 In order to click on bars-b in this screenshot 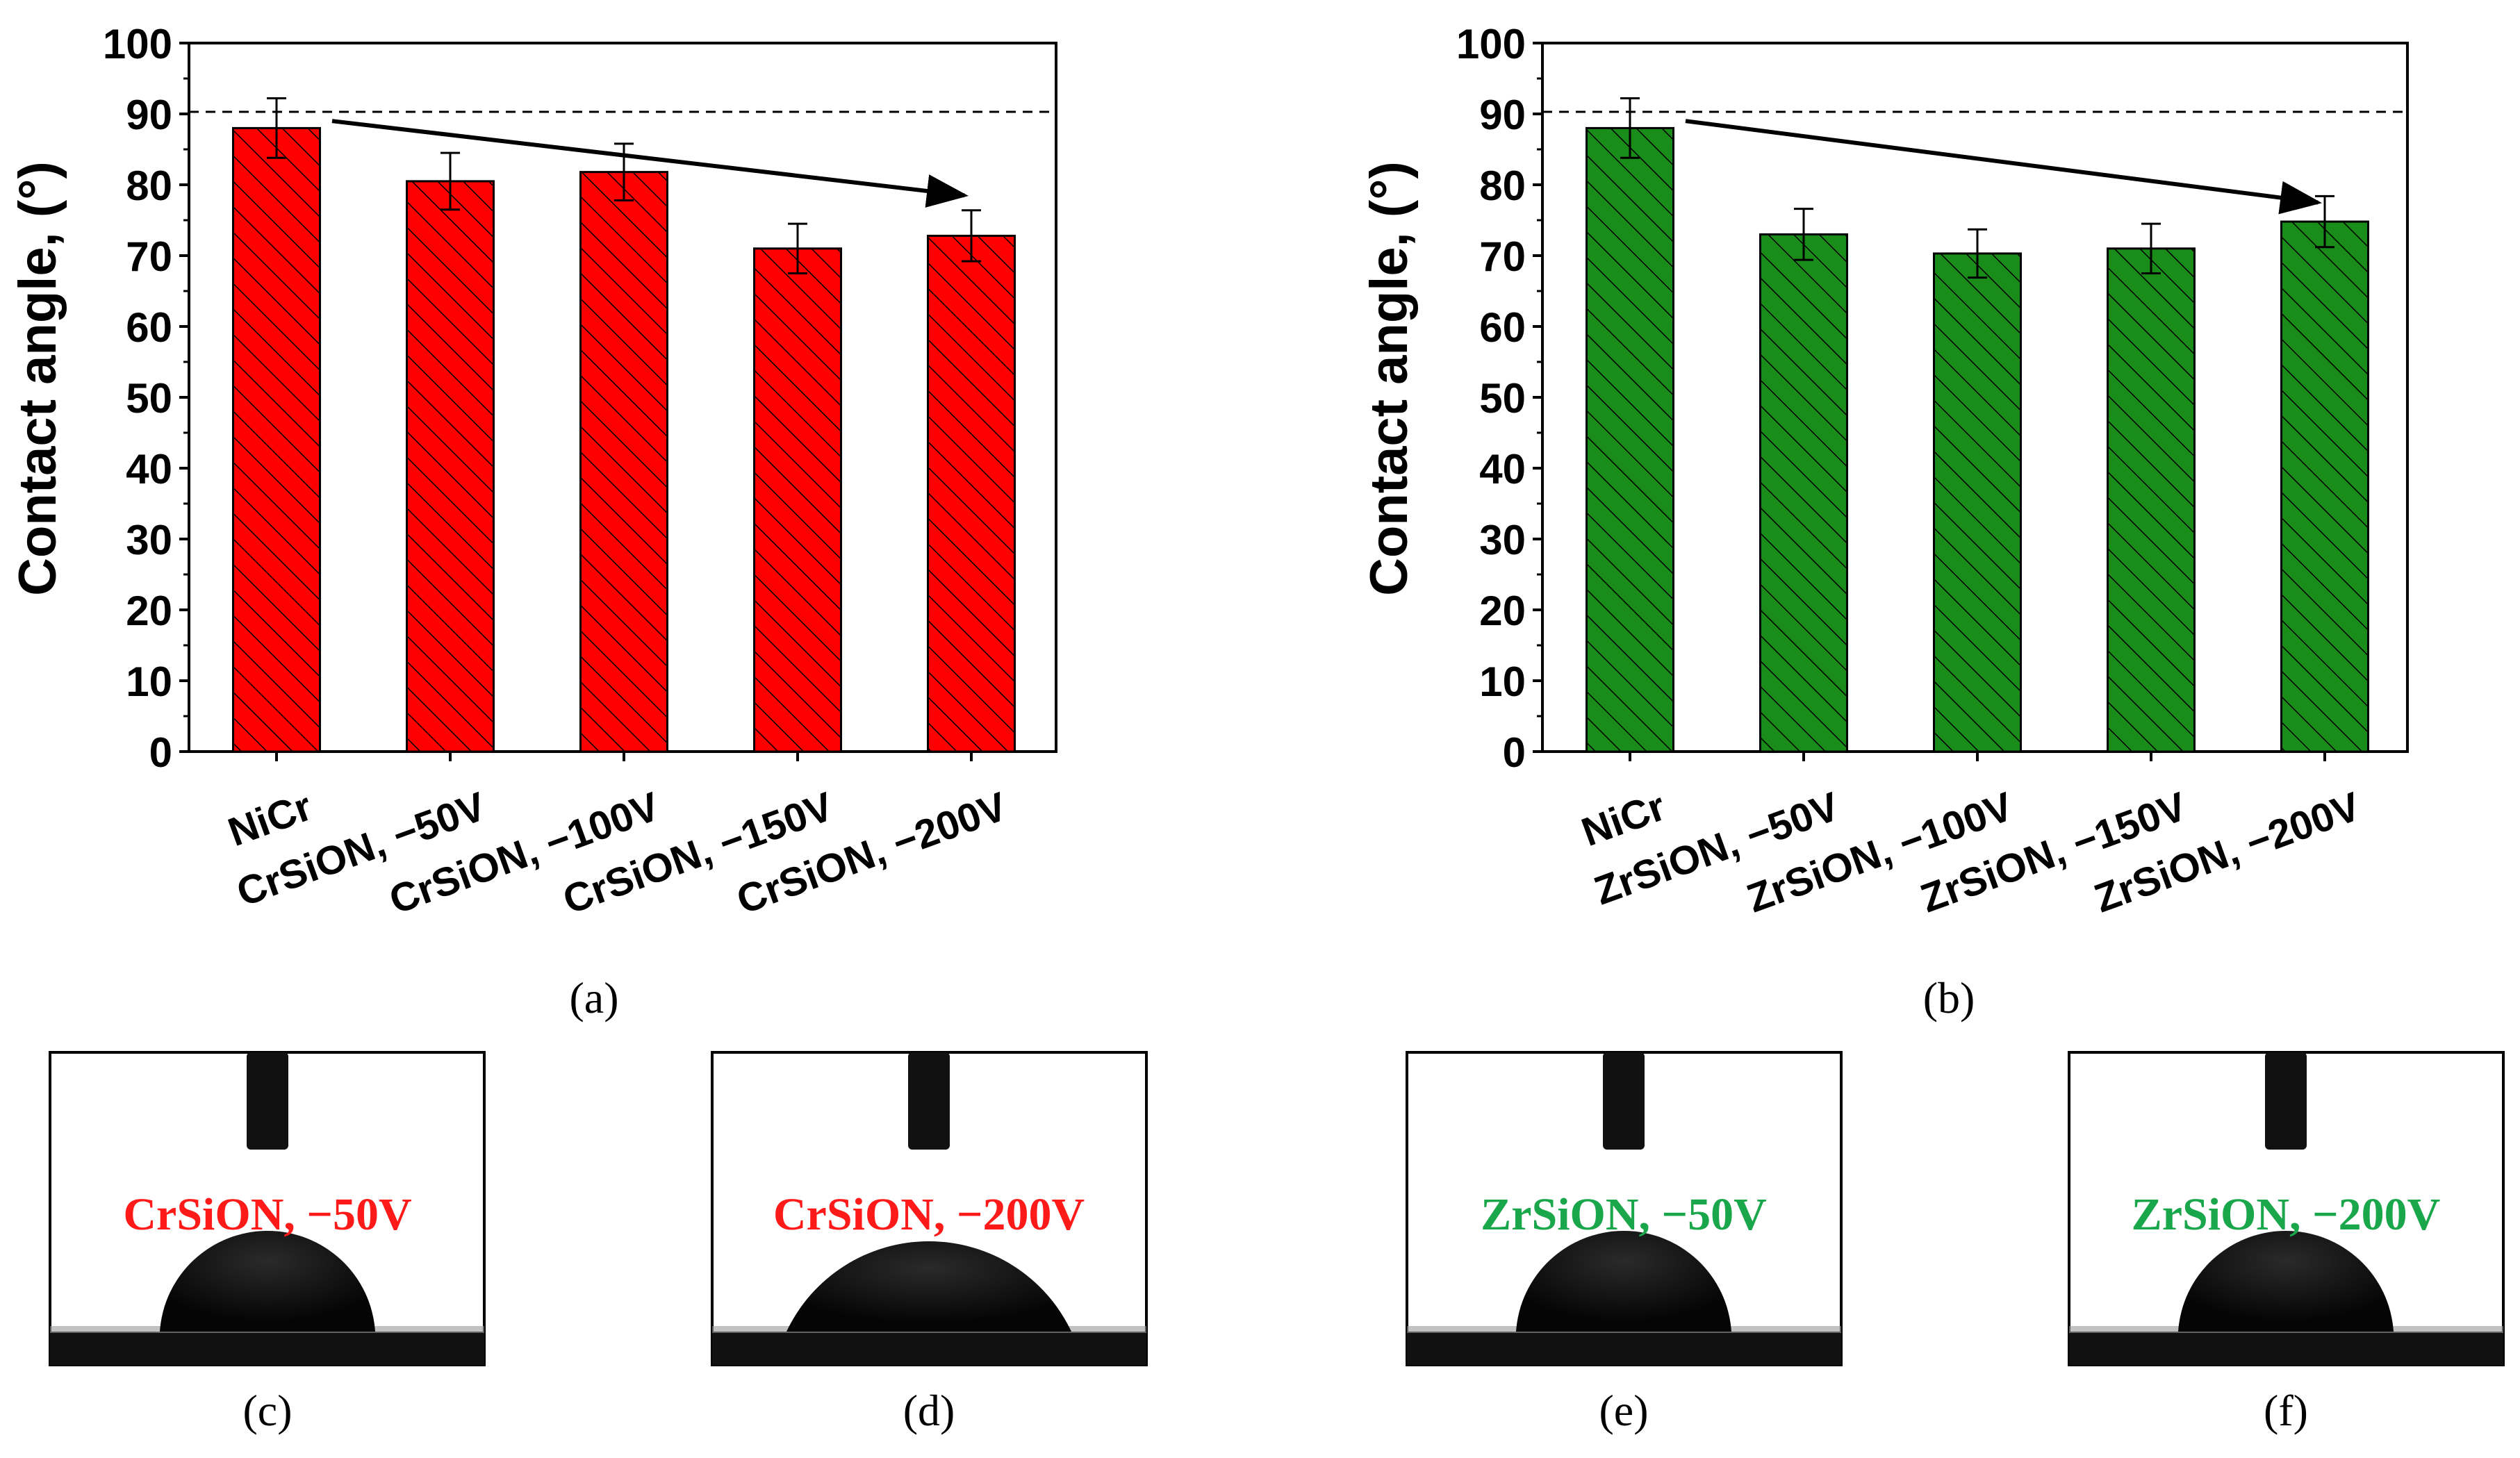, I will do `click(1977, 439)`.